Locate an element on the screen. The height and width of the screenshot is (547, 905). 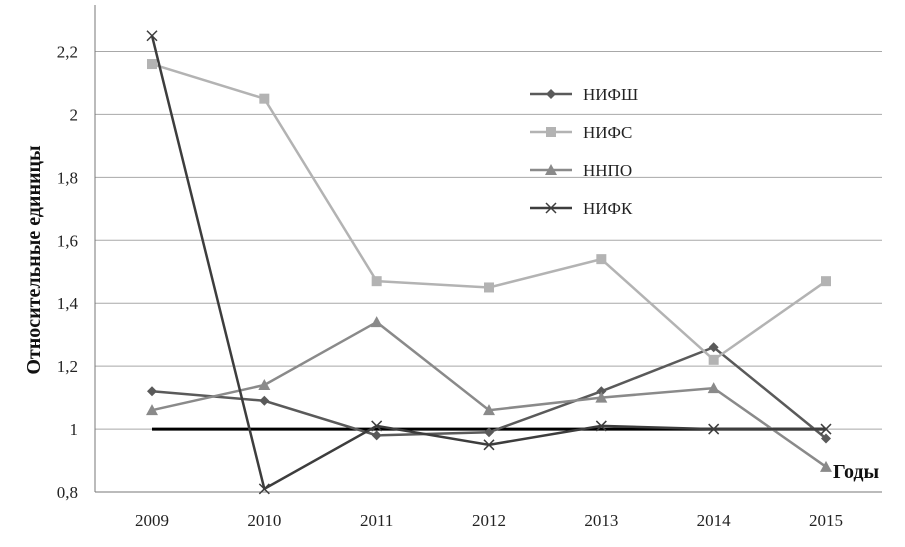
y-tick-label: 1,2 is located at coordinates (67, 366).